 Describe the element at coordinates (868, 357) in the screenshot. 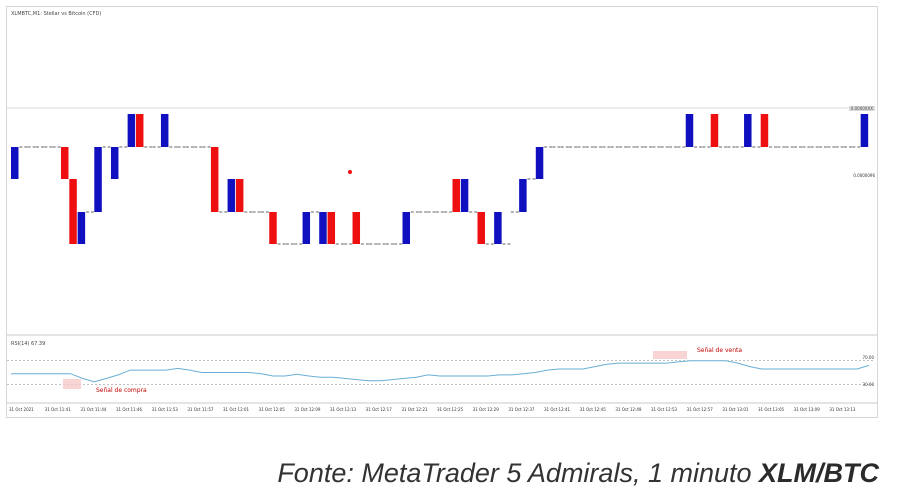

I see `rsi-upper-level: 70.00` at that location.